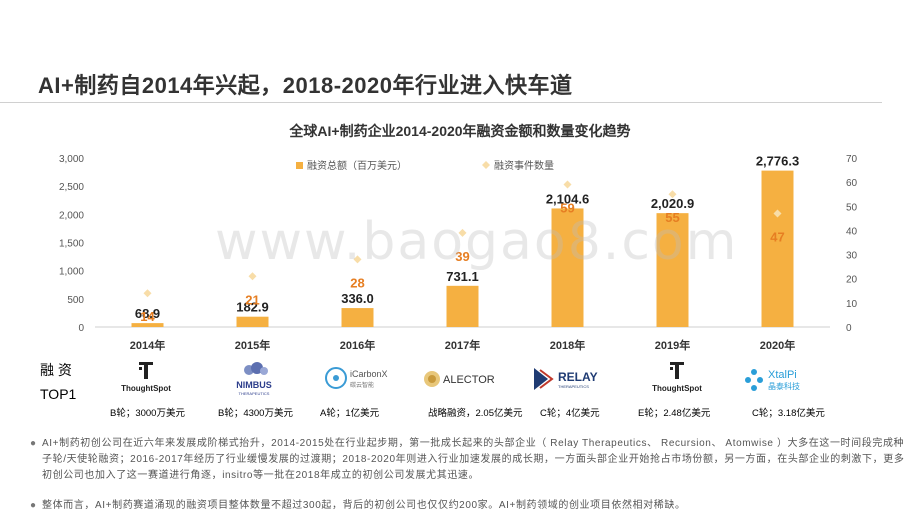  What do you see at coordinates (362, 385) in the screenshot?
I see `svg-text: 碳云智能` at bounding box center [362, 385].